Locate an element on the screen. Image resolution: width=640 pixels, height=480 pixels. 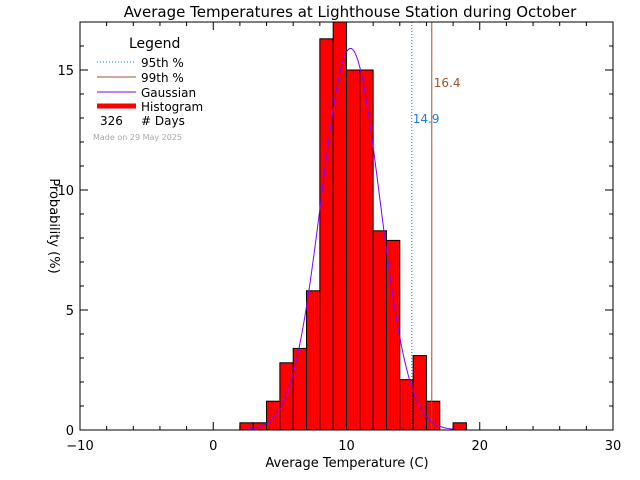
x-tick-label: 30 is located at coordinates (613, 446).